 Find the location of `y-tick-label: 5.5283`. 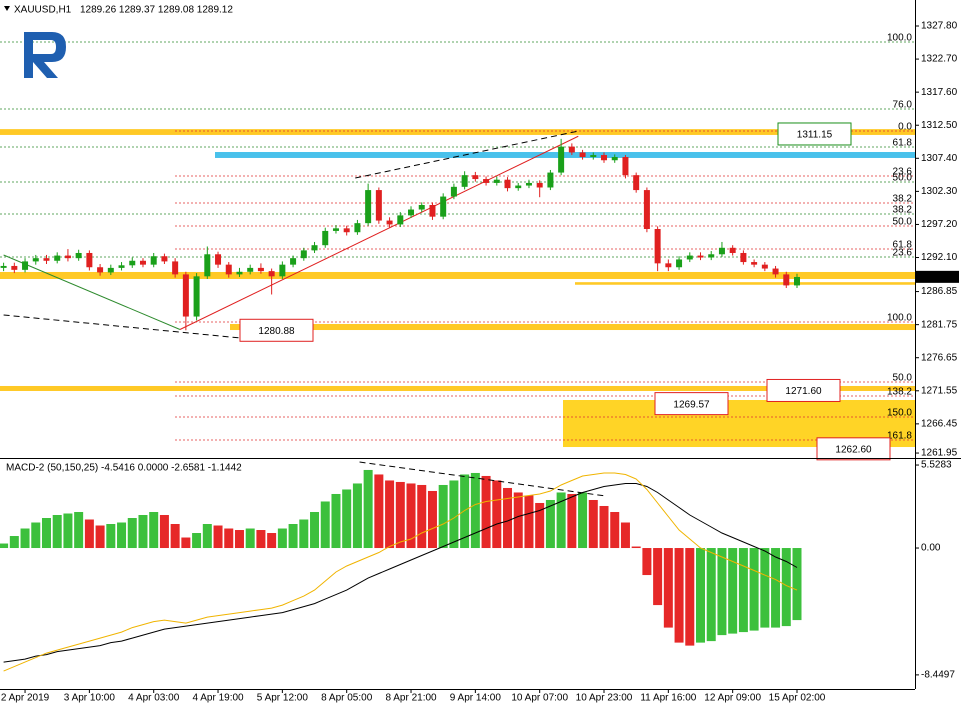

y-tick-label: 5.5283 is located at coordinates (936, 465).